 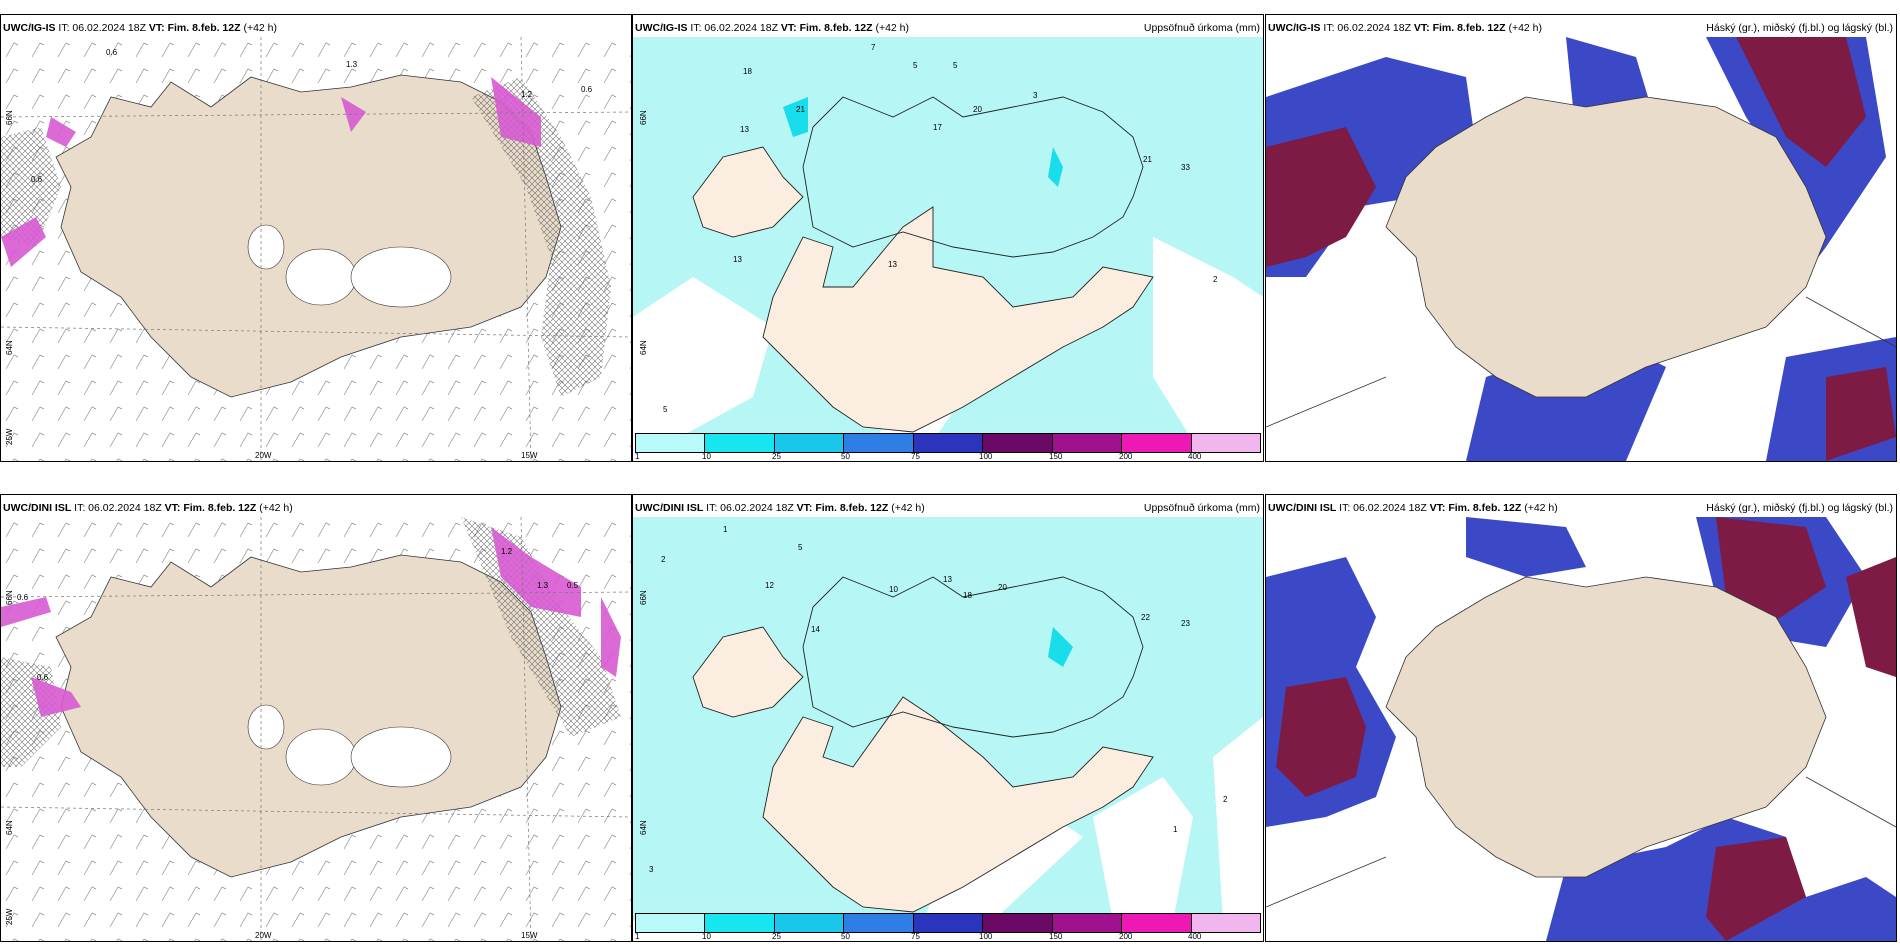 What do you see at coordinates (1126, 456) in the screenshot?
I see `colorbar-tick: 200` at bounding box center [1126, 456].